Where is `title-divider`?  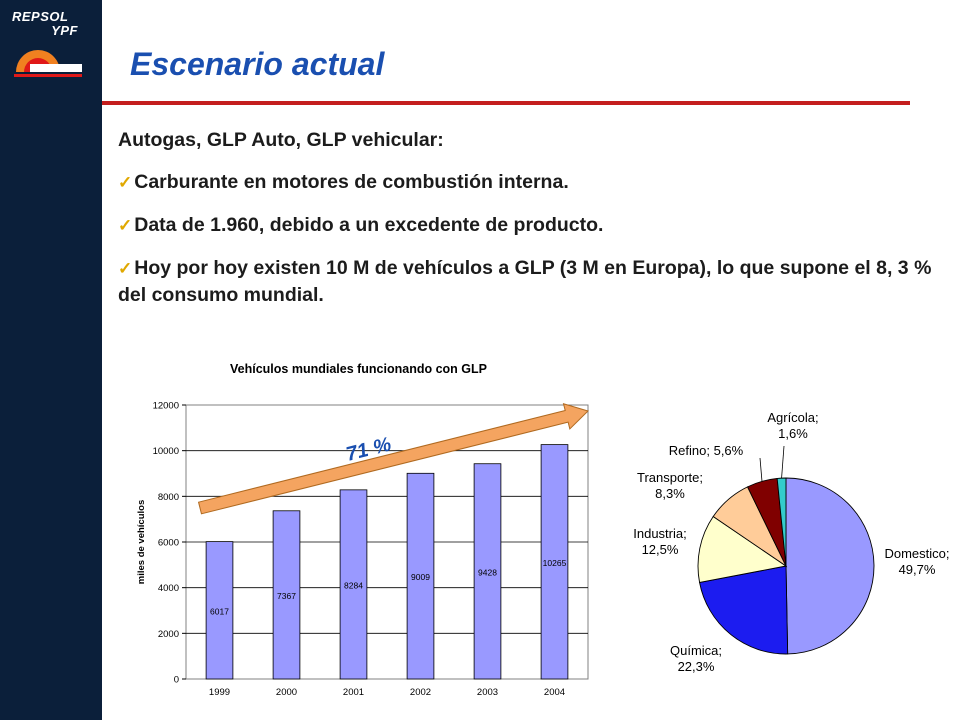
title-divider is located at coordinates (506, 103).